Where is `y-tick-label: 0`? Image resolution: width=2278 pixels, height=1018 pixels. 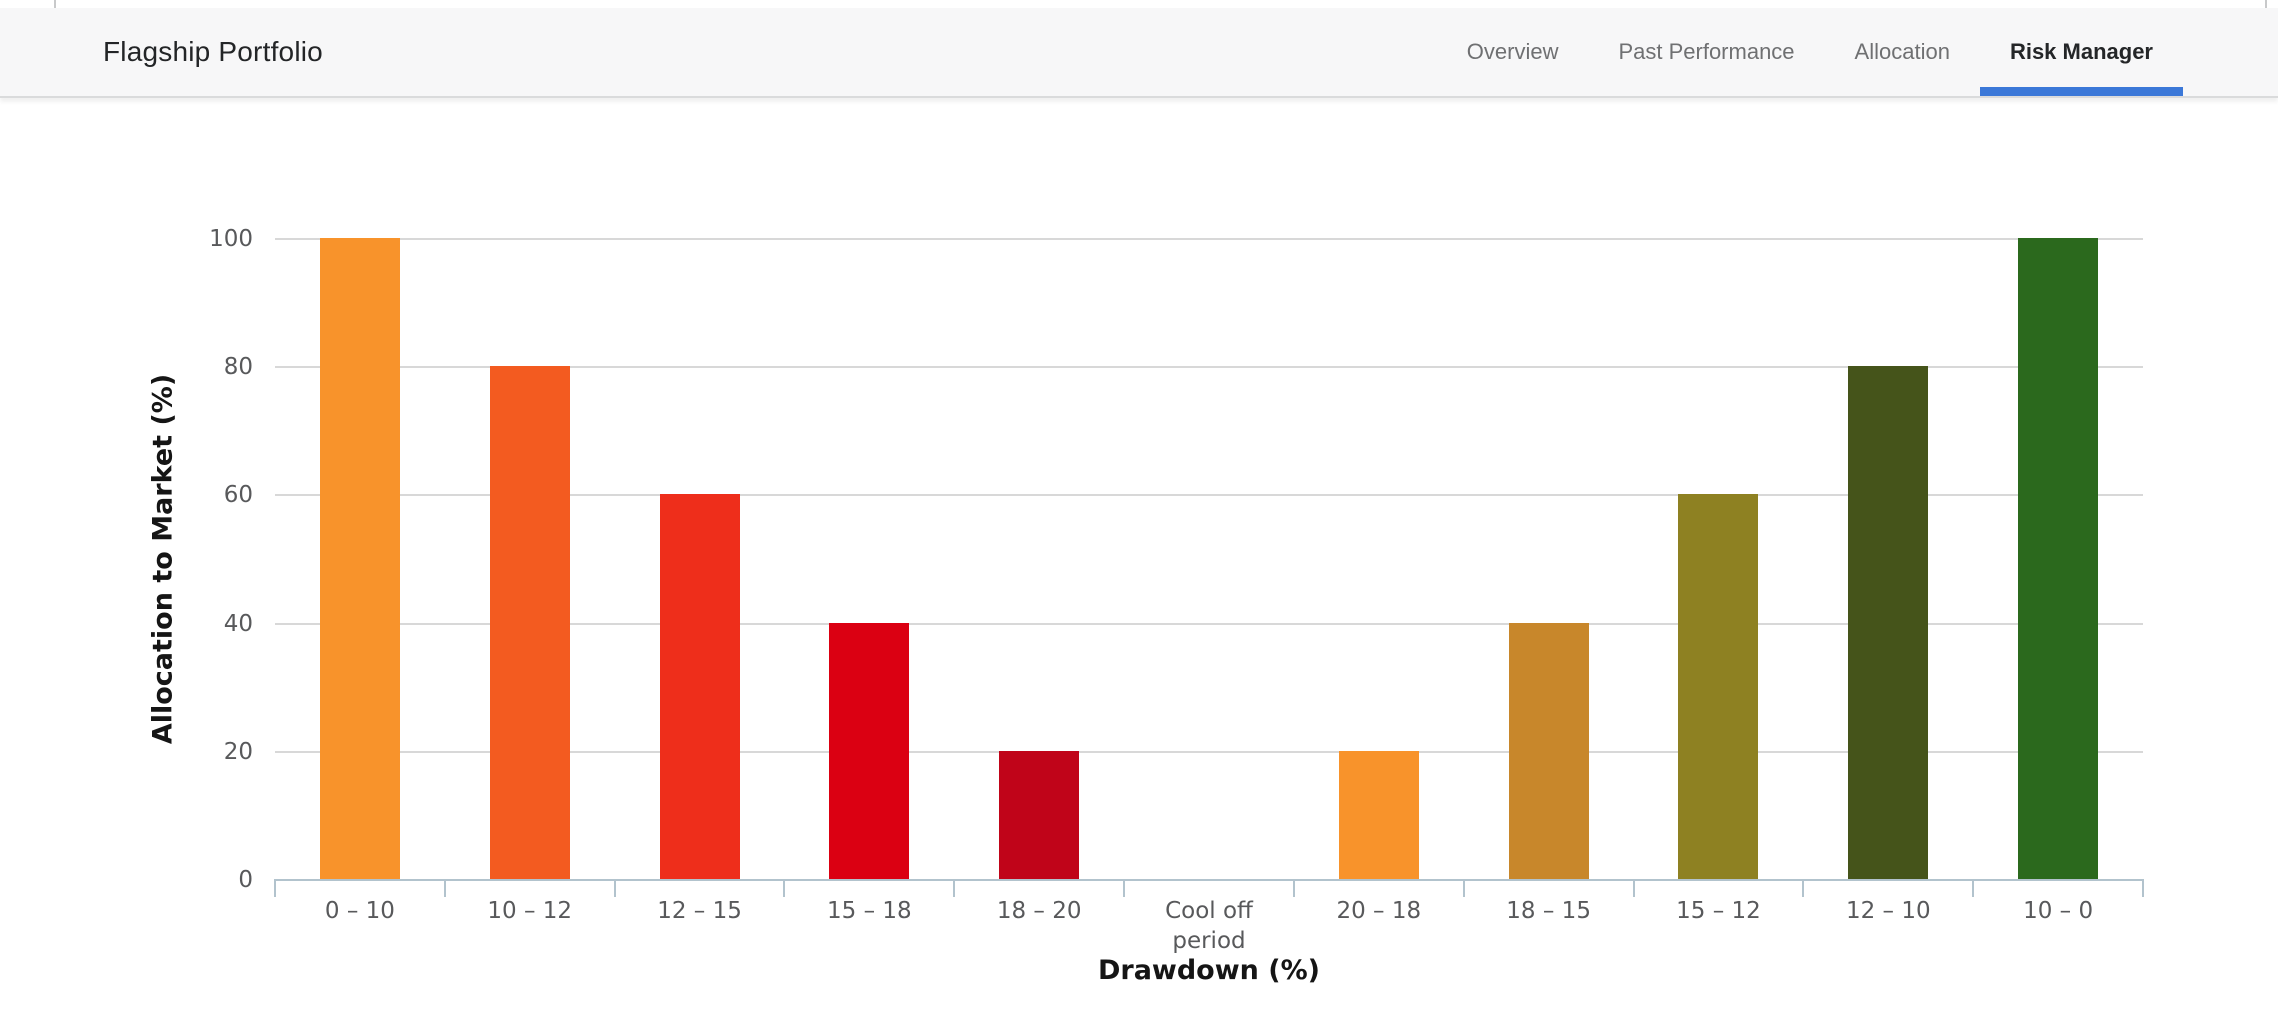 y-tick-label: 0 is located at coordinates (245, 880).